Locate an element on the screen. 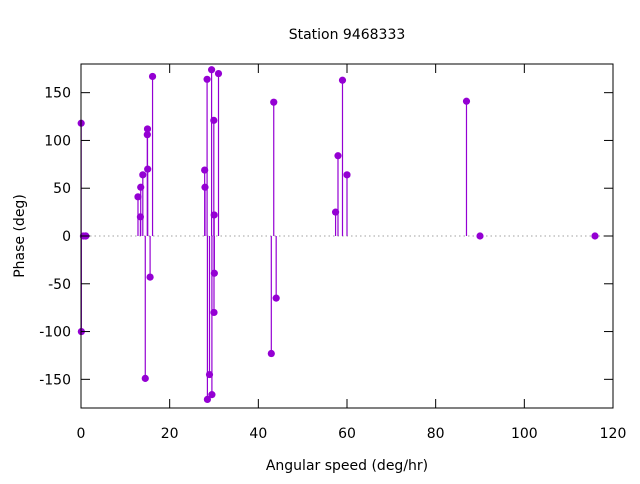 The width and height of the screenshot is (640, 484). x-tick-label: 120 is located at coordinates (613, 434).